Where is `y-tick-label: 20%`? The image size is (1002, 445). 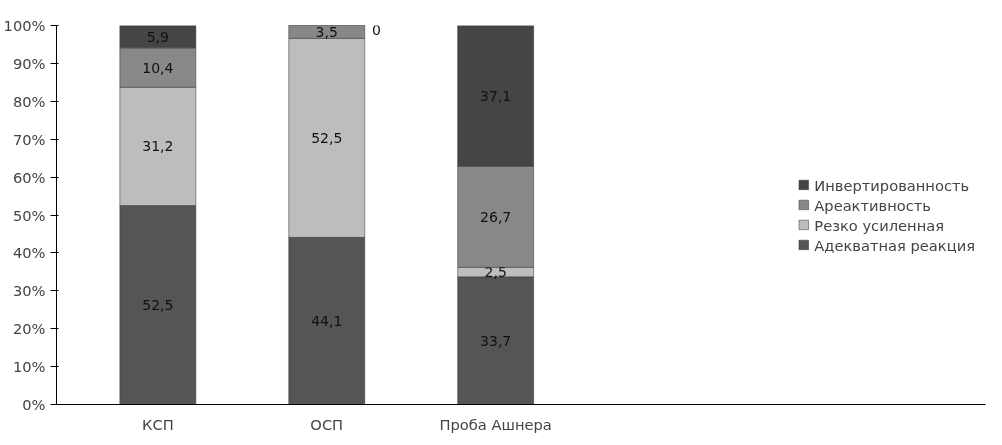
y-tick-label: 20% is located at coordinates (29, 329).